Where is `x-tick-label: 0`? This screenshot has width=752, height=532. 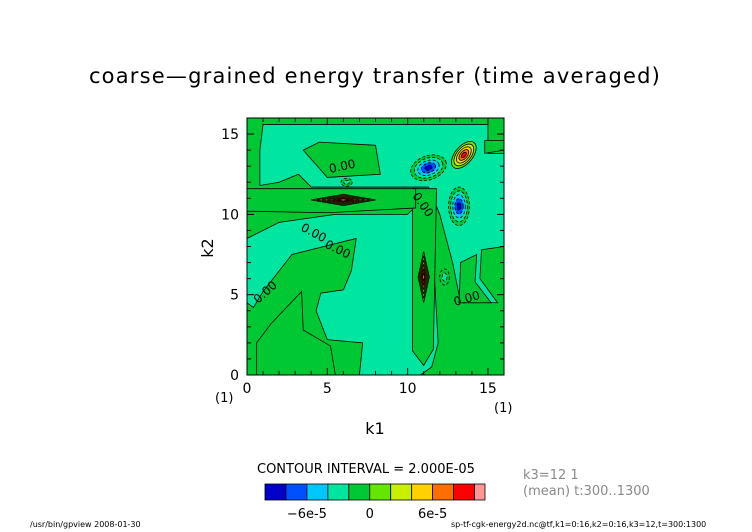
x-tick-label: 0 is located at coordinates (247, 389).